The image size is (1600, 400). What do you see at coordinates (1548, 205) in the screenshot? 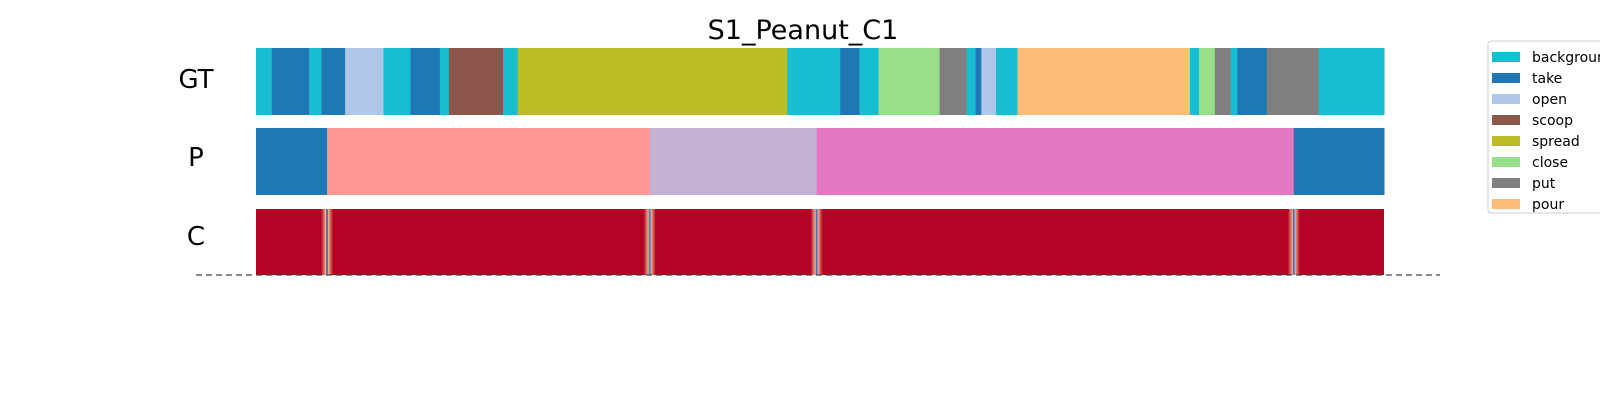
I see `legend-label: pour` at bounding box center [1548, 205].